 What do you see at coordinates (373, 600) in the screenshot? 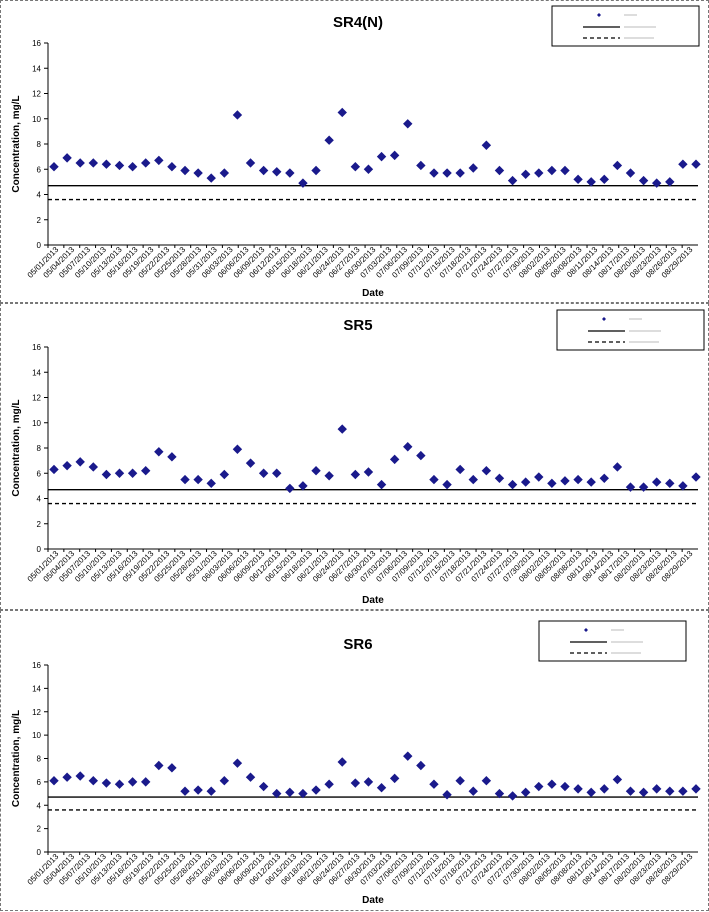
I see `x-axis-label: Date` at bounding box center [373, 600].